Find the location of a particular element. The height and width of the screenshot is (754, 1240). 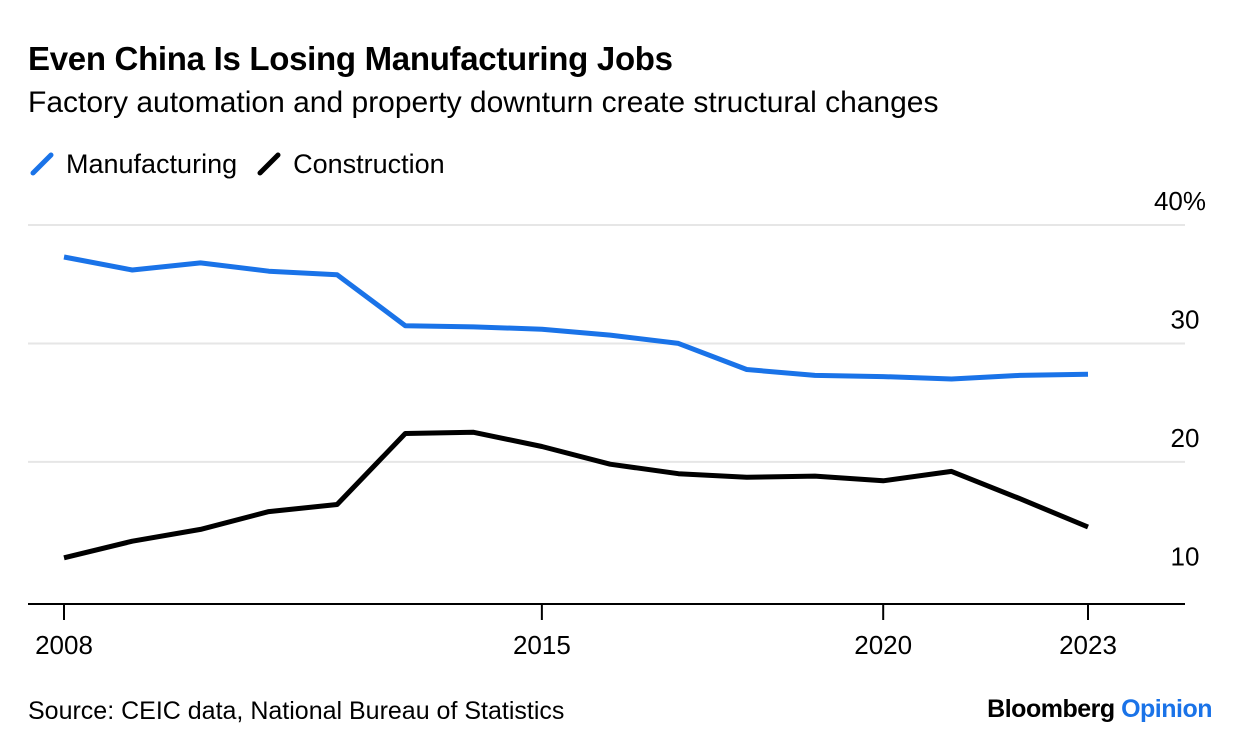

brand-secondary: Opinion is located at coordinates (1166, 709).